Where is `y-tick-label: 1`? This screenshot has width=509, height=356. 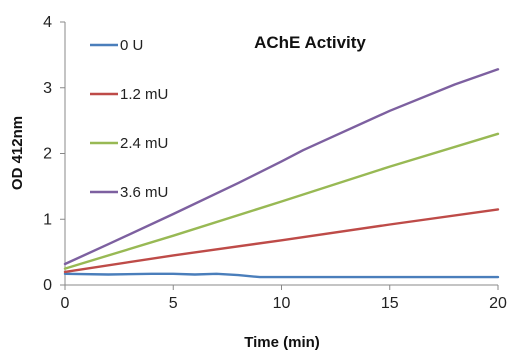 y-tick-label: 1 is located at coordinates (47, 219).